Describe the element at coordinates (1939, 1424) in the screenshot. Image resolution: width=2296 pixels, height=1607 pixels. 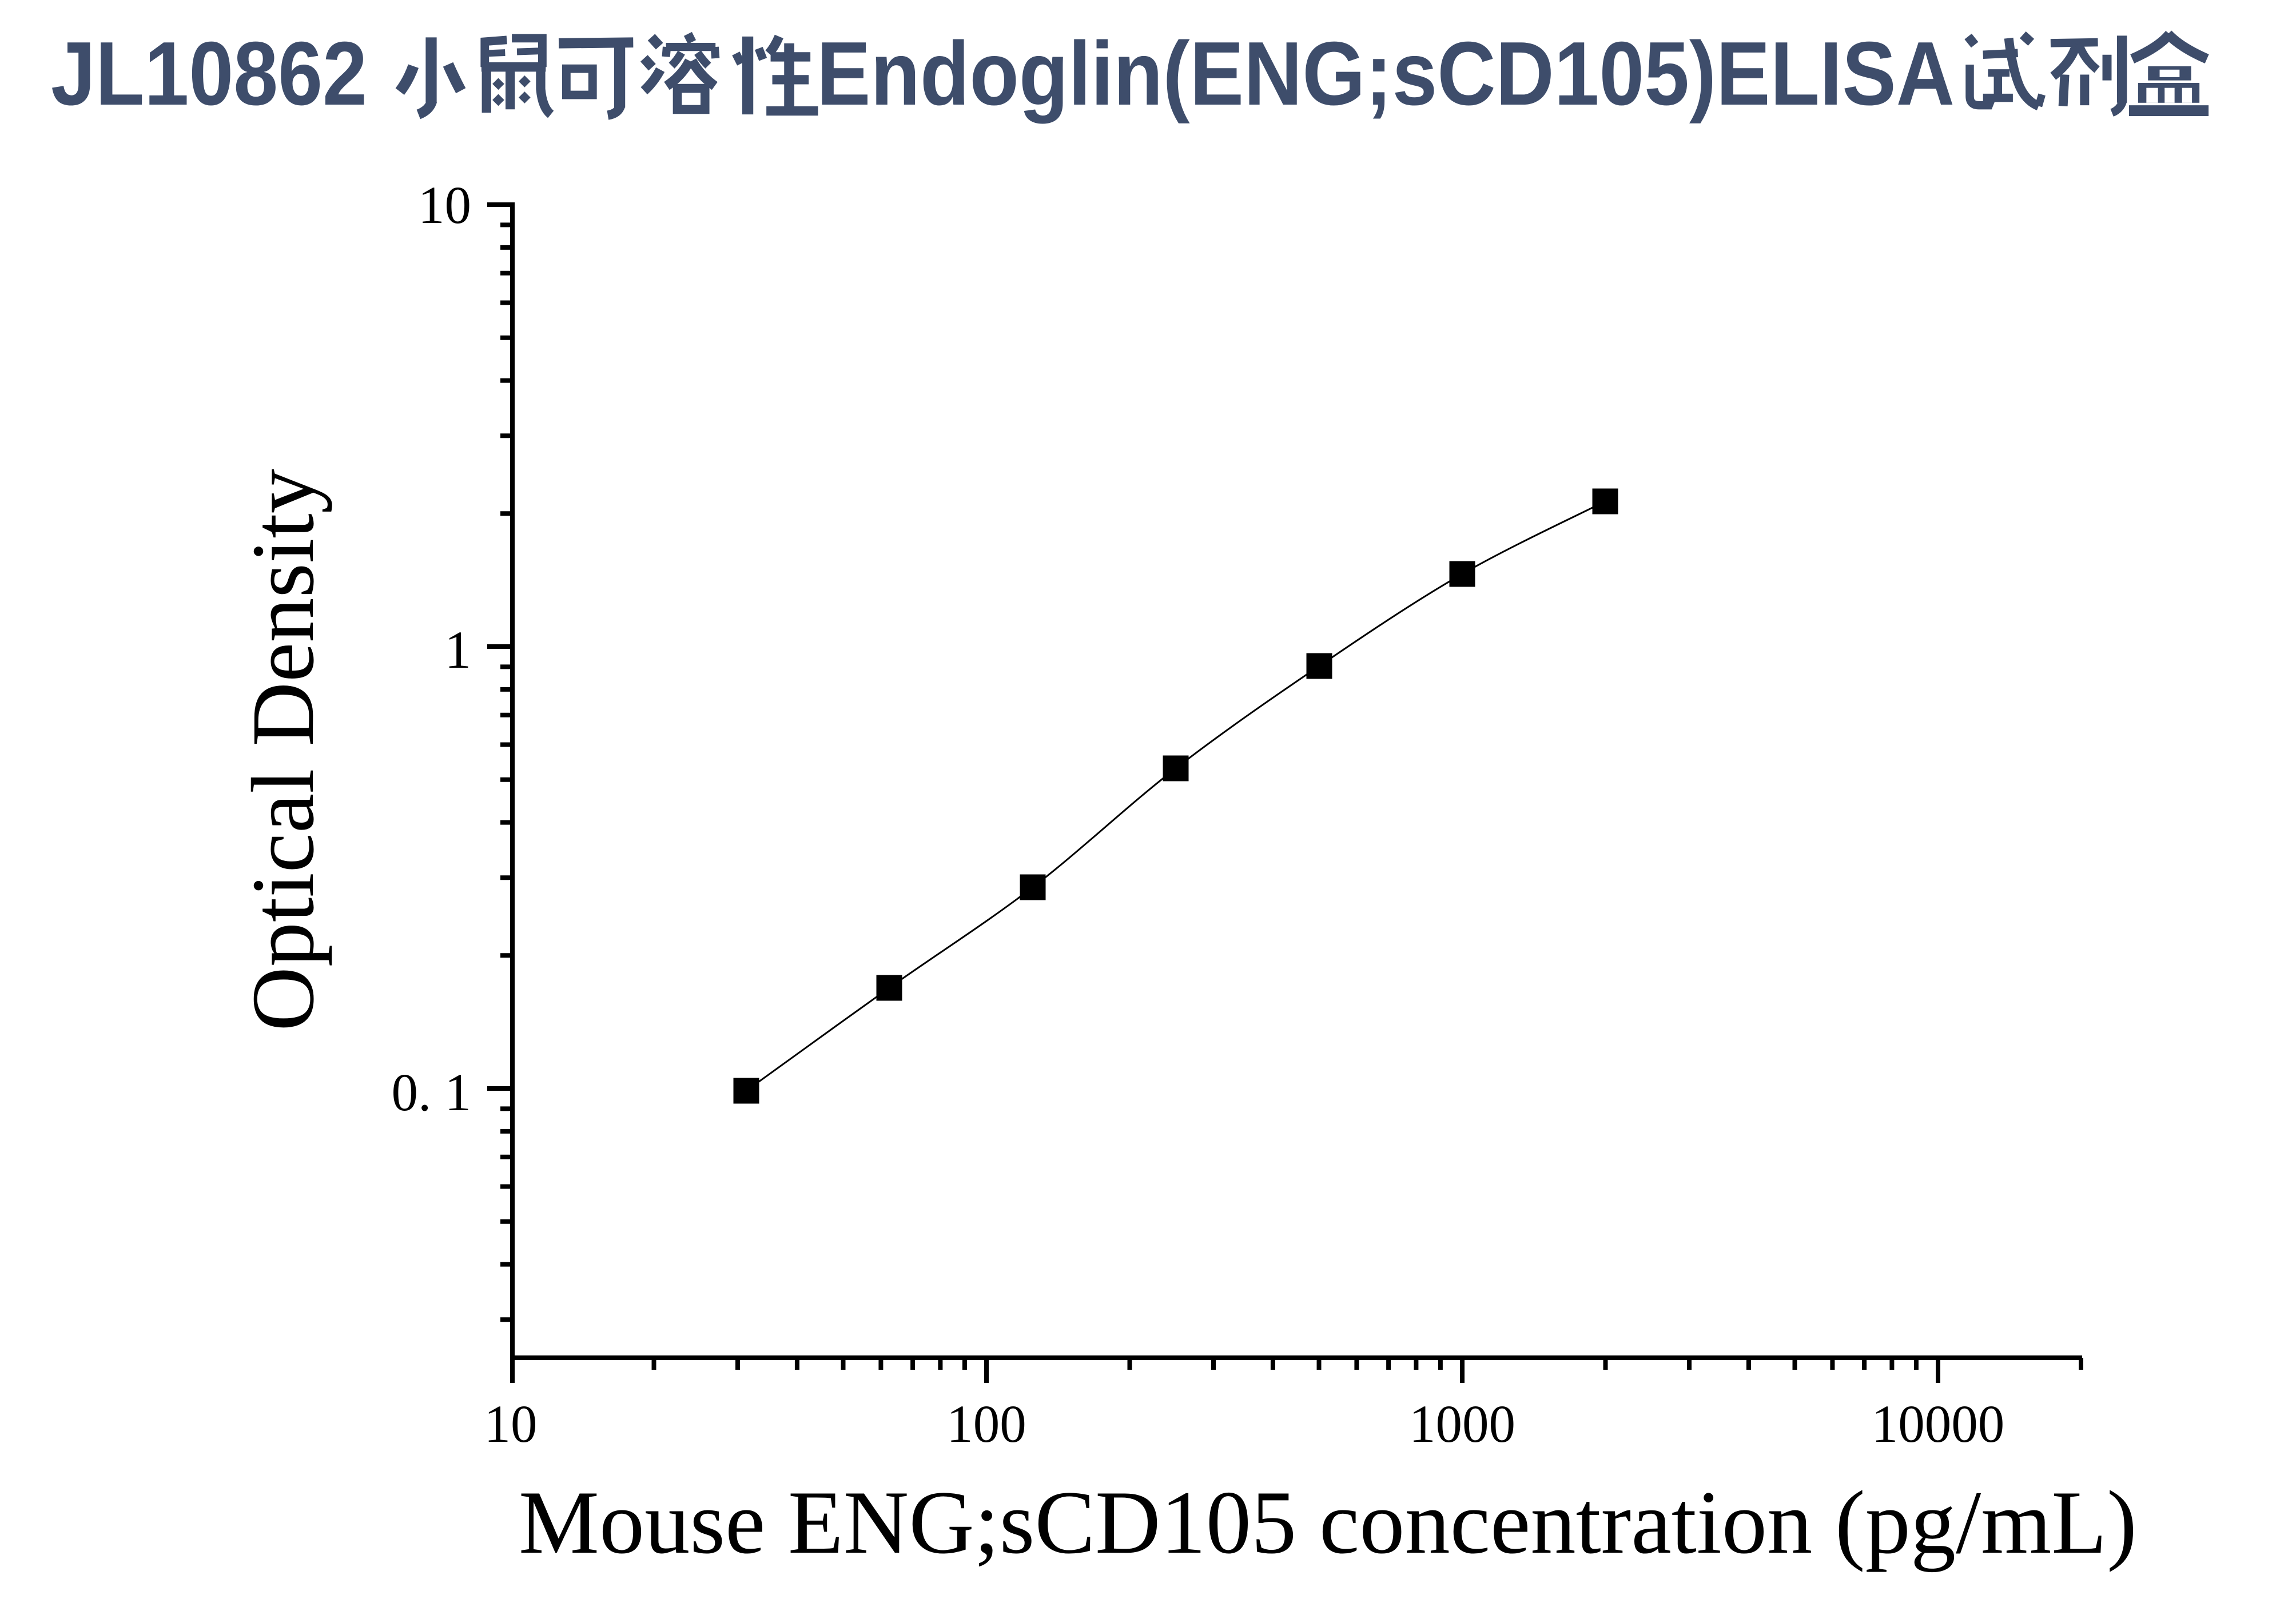
I see `svg-text: 10000` at that location.